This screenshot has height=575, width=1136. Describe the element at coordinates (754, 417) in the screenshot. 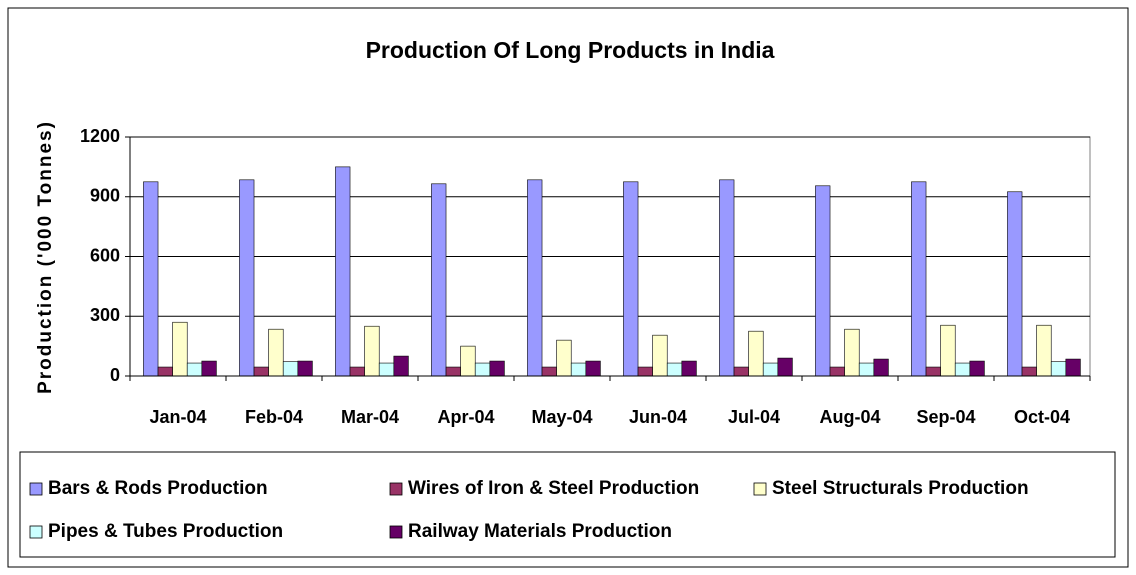

I see `x-tick-label: Jul-04` at that location.